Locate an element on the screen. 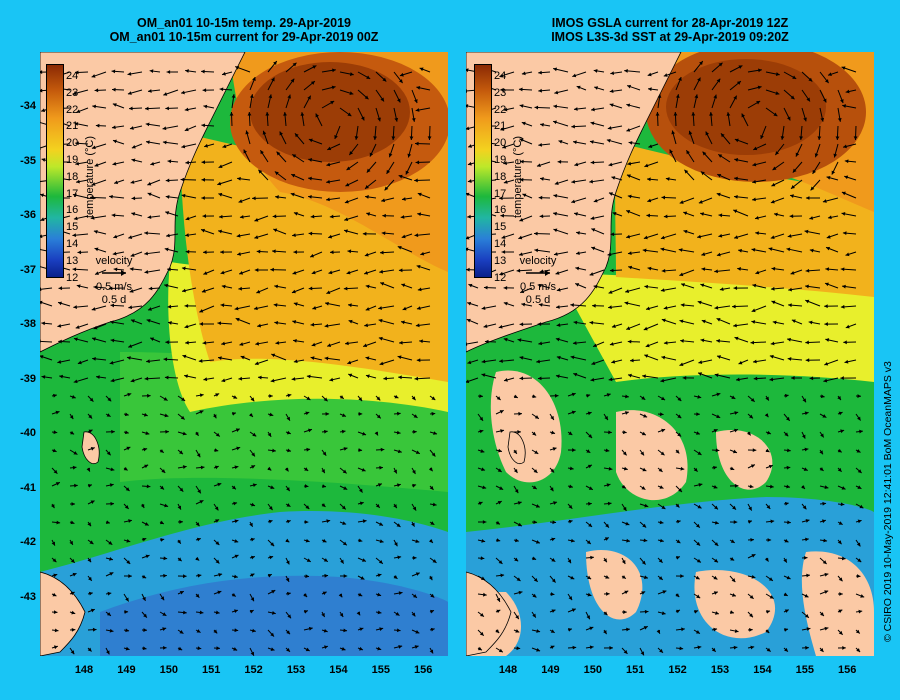 This screenshot has width=900, height=700. right-x-tick-label: 153 is located at coordinates (720, 670).